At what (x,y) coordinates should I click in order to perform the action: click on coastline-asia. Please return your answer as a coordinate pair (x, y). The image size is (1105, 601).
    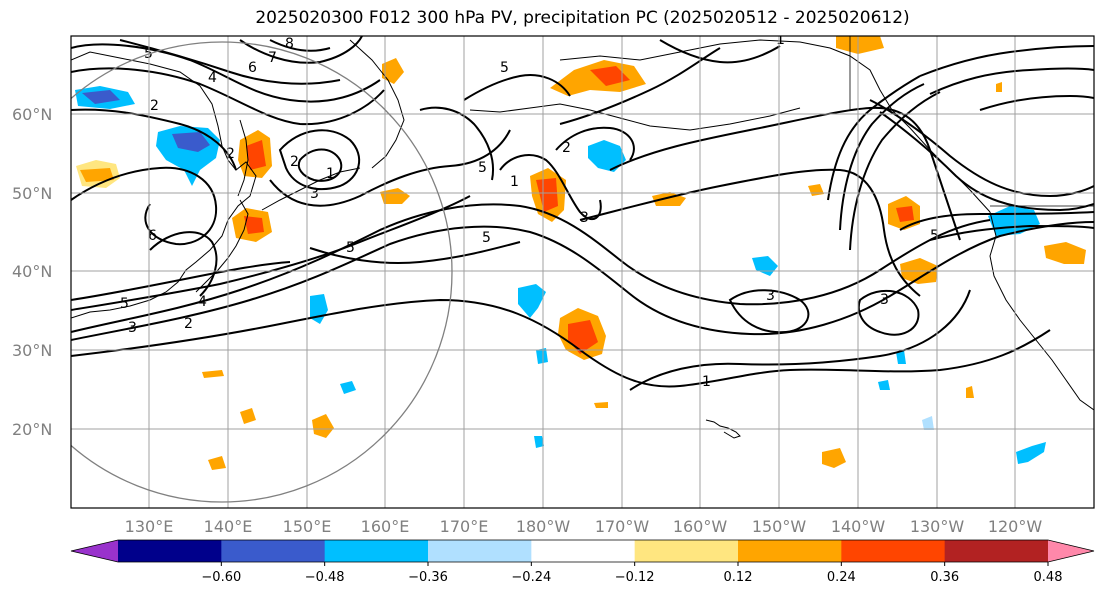
    Looking at the image, I should click on (164, 185).